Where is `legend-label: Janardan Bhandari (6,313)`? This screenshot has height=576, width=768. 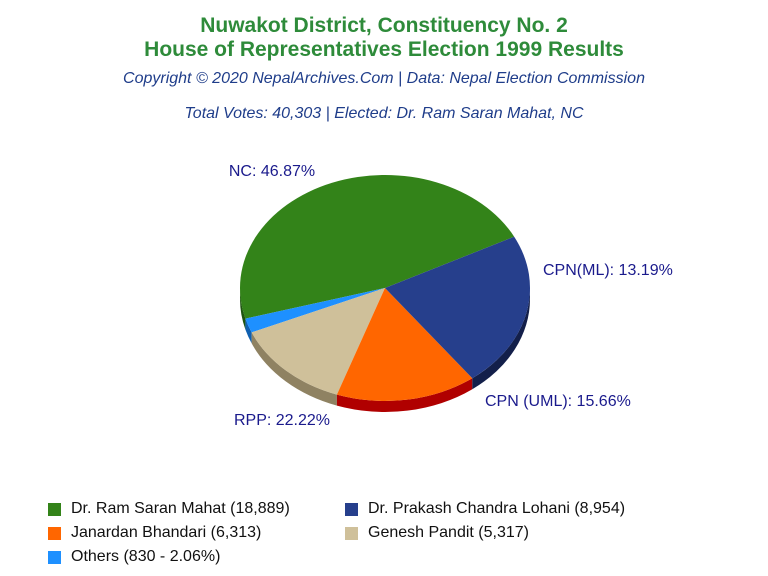
legend-label: Janardan Bhandari (6,313) is located at coordinates (166, 532).